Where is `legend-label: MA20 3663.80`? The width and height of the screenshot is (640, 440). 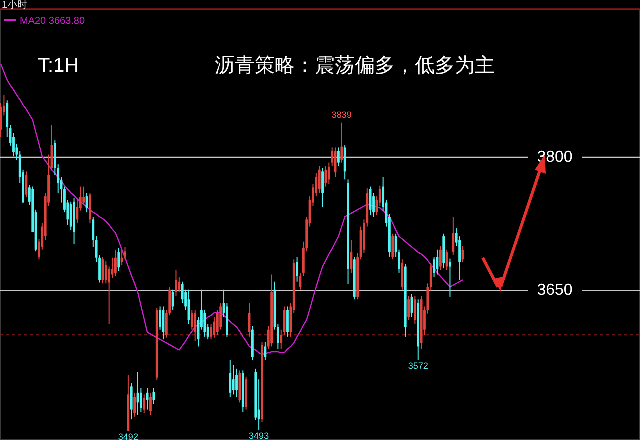 legend-label: MA20 3663.80 is located at coordinates (53, 21).